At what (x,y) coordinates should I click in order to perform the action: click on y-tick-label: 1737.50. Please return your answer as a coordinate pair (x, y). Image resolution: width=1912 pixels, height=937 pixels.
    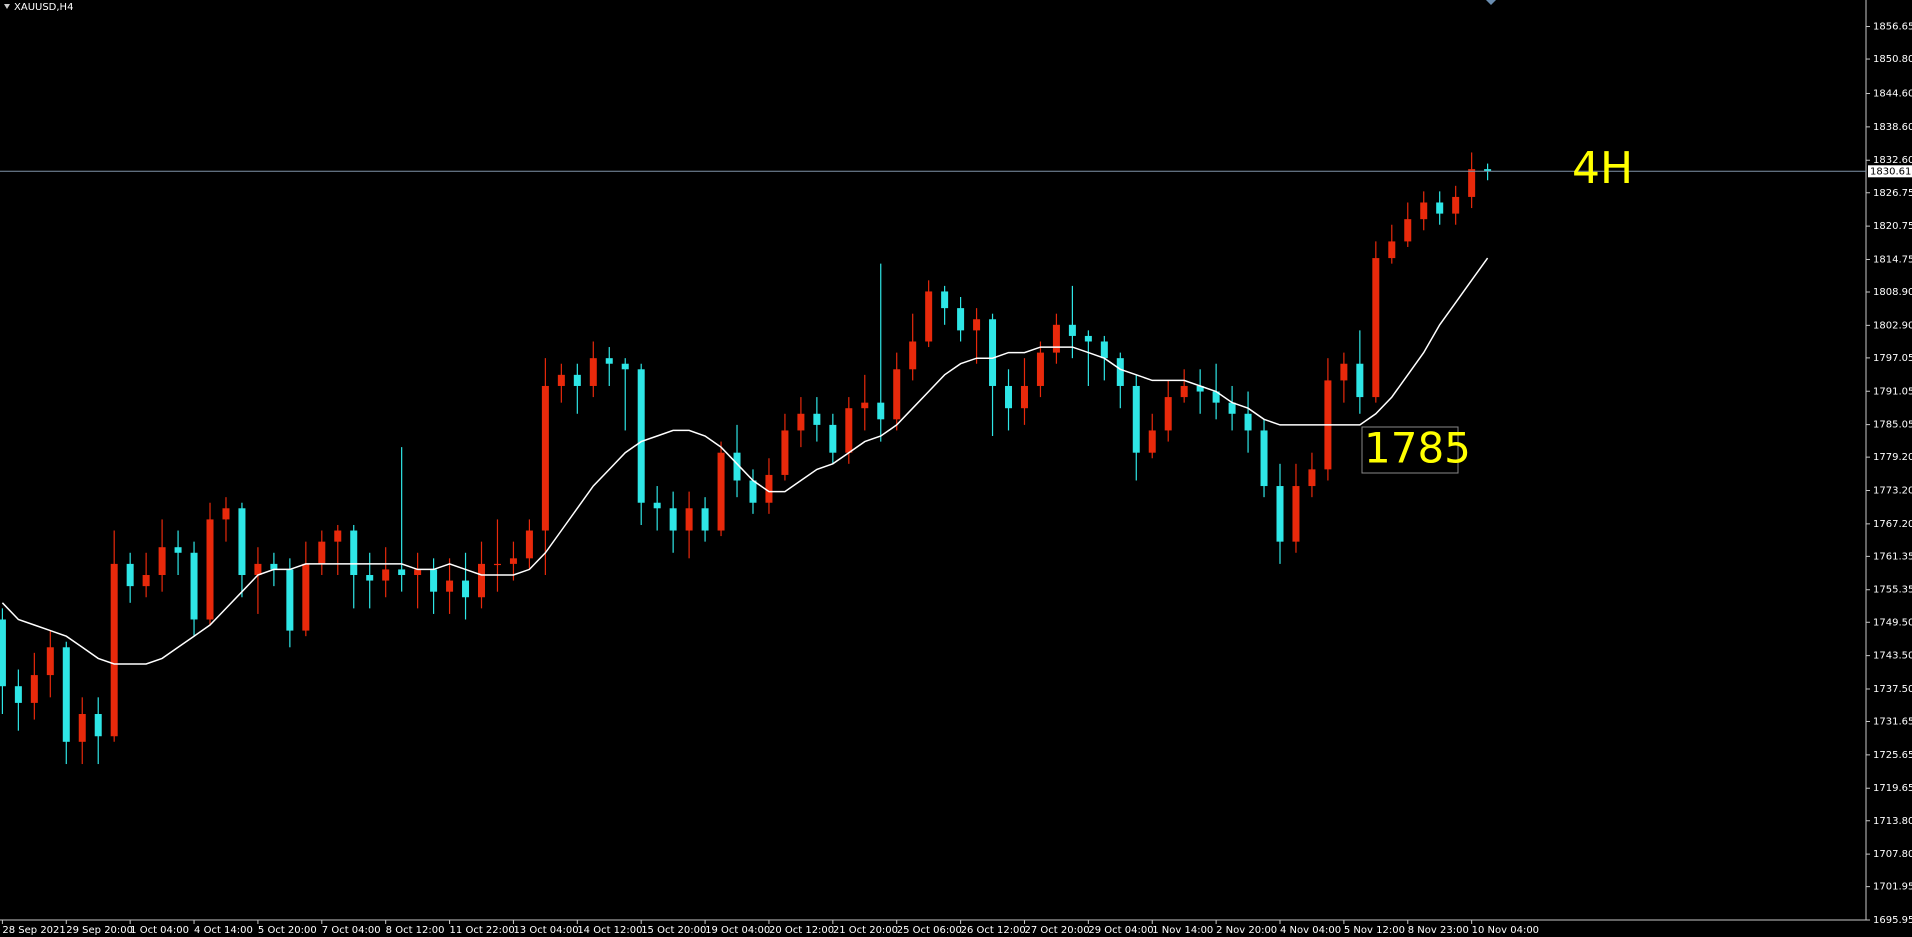
    Looking at the image, I should click on (1892, 689).